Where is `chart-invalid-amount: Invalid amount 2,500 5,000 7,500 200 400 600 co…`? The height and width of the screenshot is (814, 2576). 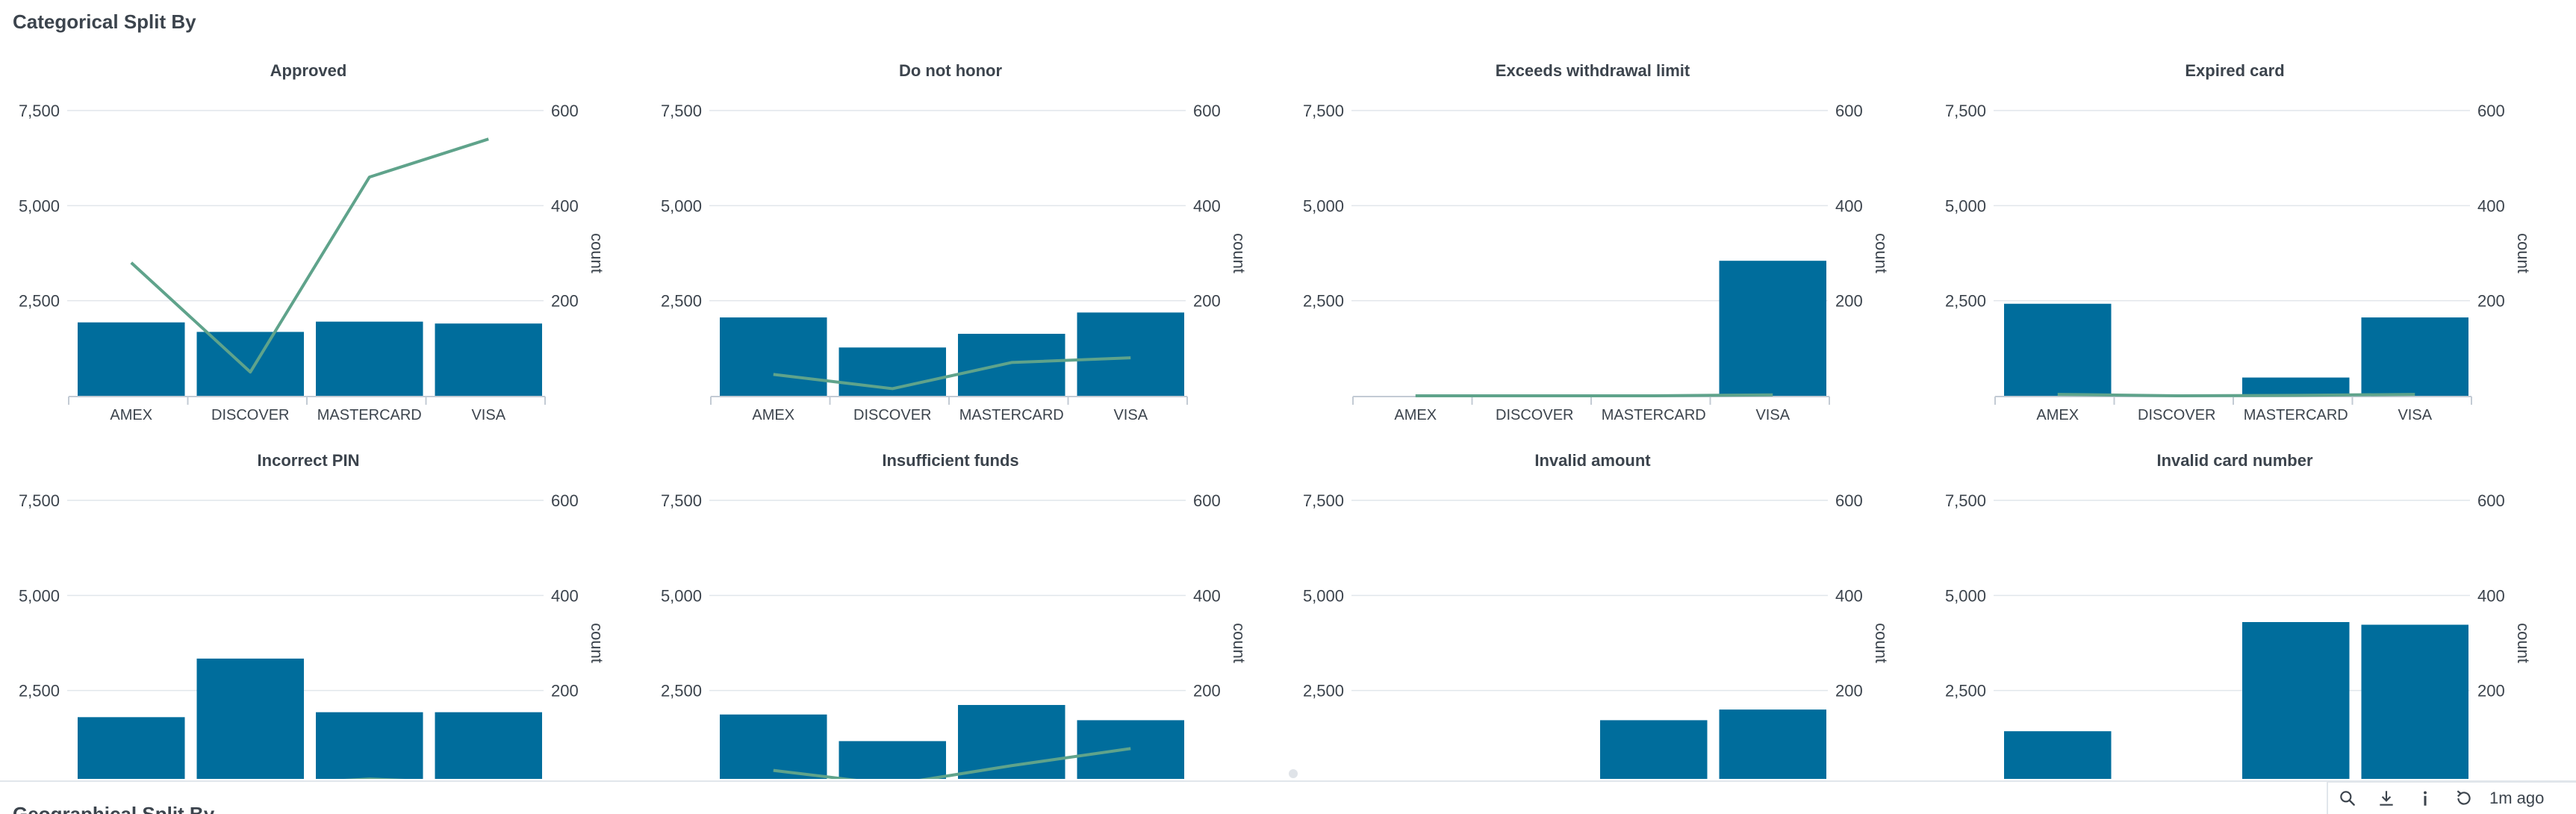
chart-invalid-amount: Invalid amount 2,500 5,000 7,500 200 400 600 co… is located at coordinates (1605, 610).